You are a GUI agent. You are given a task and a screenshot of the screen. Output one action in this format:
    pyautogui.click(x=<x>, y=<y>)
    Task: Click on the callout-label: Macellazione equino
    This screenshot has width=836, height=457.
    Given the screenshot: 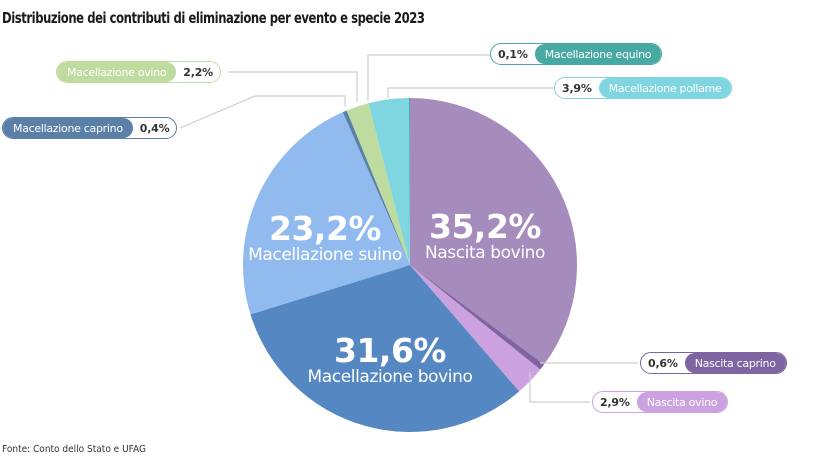 What is the action you would take?
    pyautogui.click(x=598, y=54)
    